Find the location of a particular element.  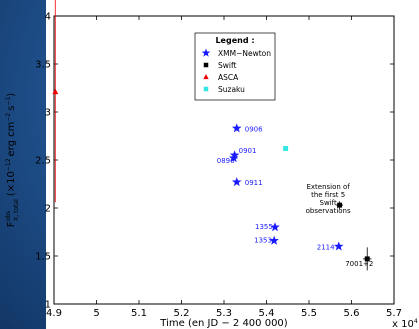

x-tick-label: 5.5 is located at coordinates (309, 313).